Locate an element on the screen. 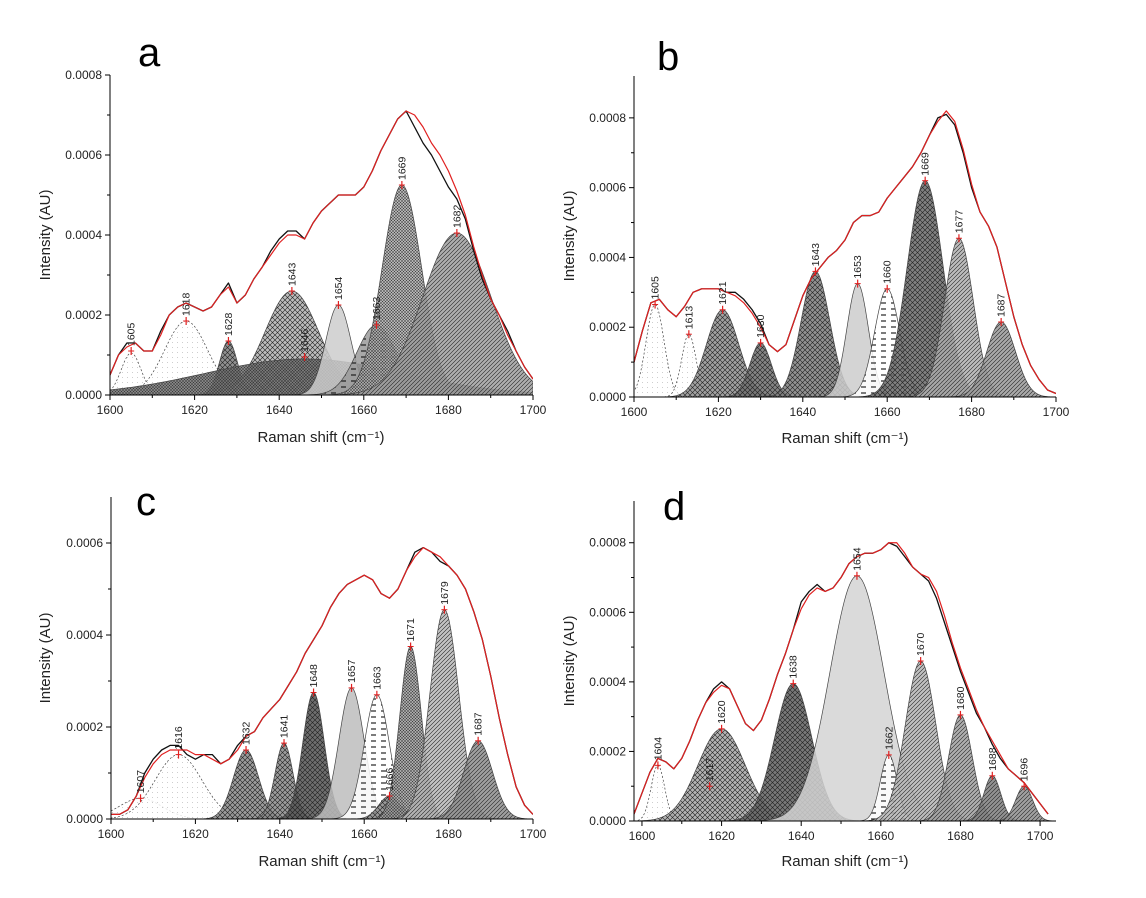 The width and height of the screenshot is (1146, 898). peak-label-1648: 1648 is located at coordinates (314, 676).